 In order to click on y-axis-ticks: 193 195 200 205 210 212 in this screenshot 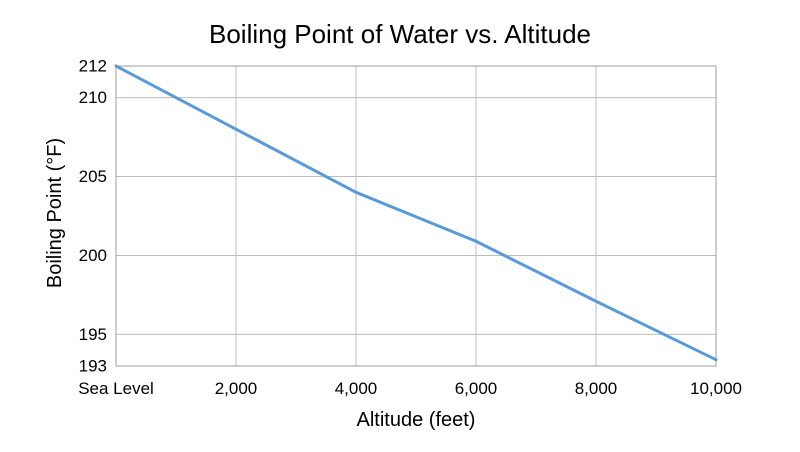, I will do `click(93, 216)`.